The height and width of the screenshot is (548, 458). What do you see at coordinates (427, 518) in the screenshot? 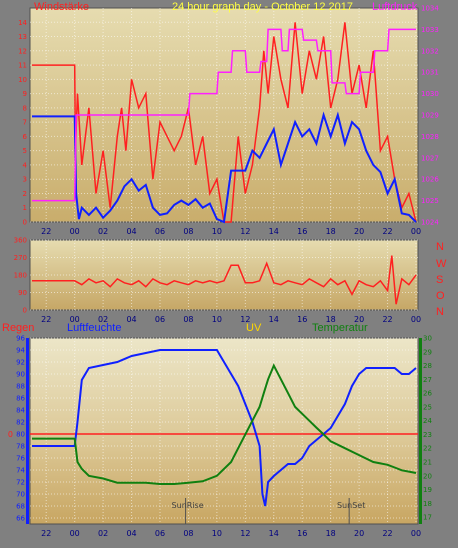
I see `y-tick-label-right: 17` at bounding box center [427, 518].